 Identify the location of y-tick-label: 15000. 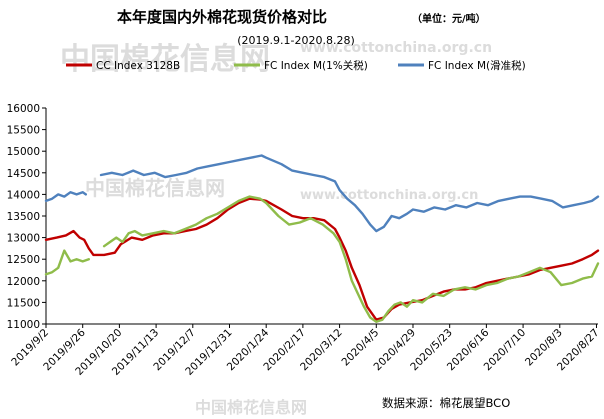
(23, 152).